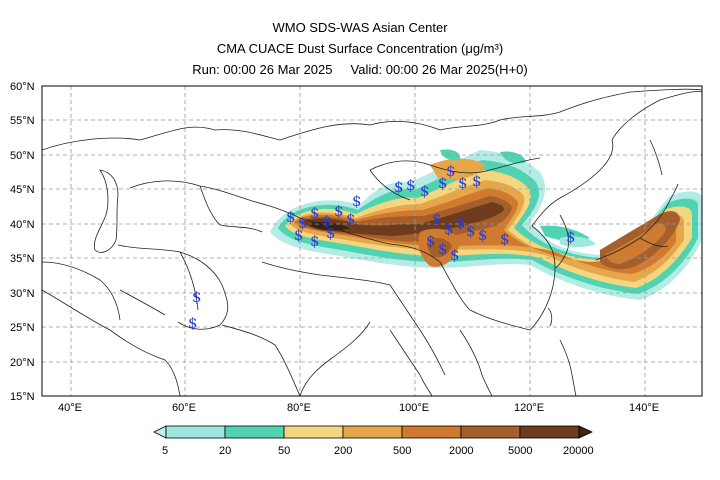 The height and width of the screenshot is (480, 720). I want to click on dust-patch-north, so click(457, 169).